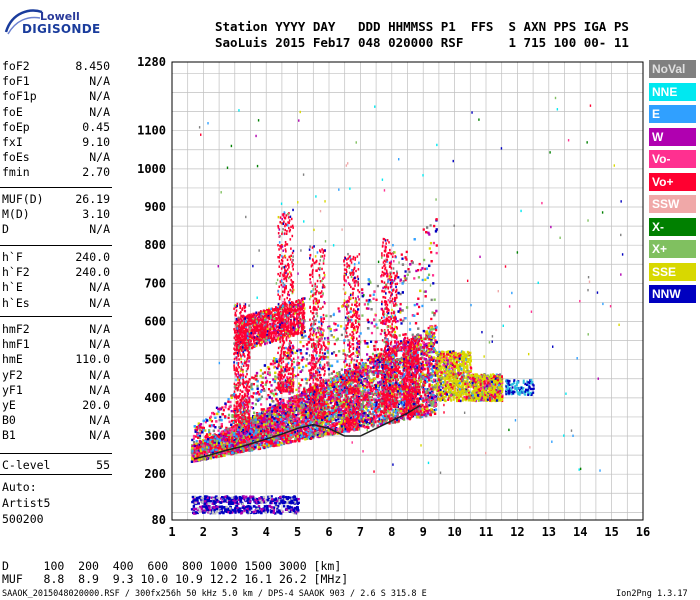  What do you see at coordinates (56, 272) in the screenshot?
I see `param-row-hf2: h`F2 240.0` at bounding box center [56, 272].